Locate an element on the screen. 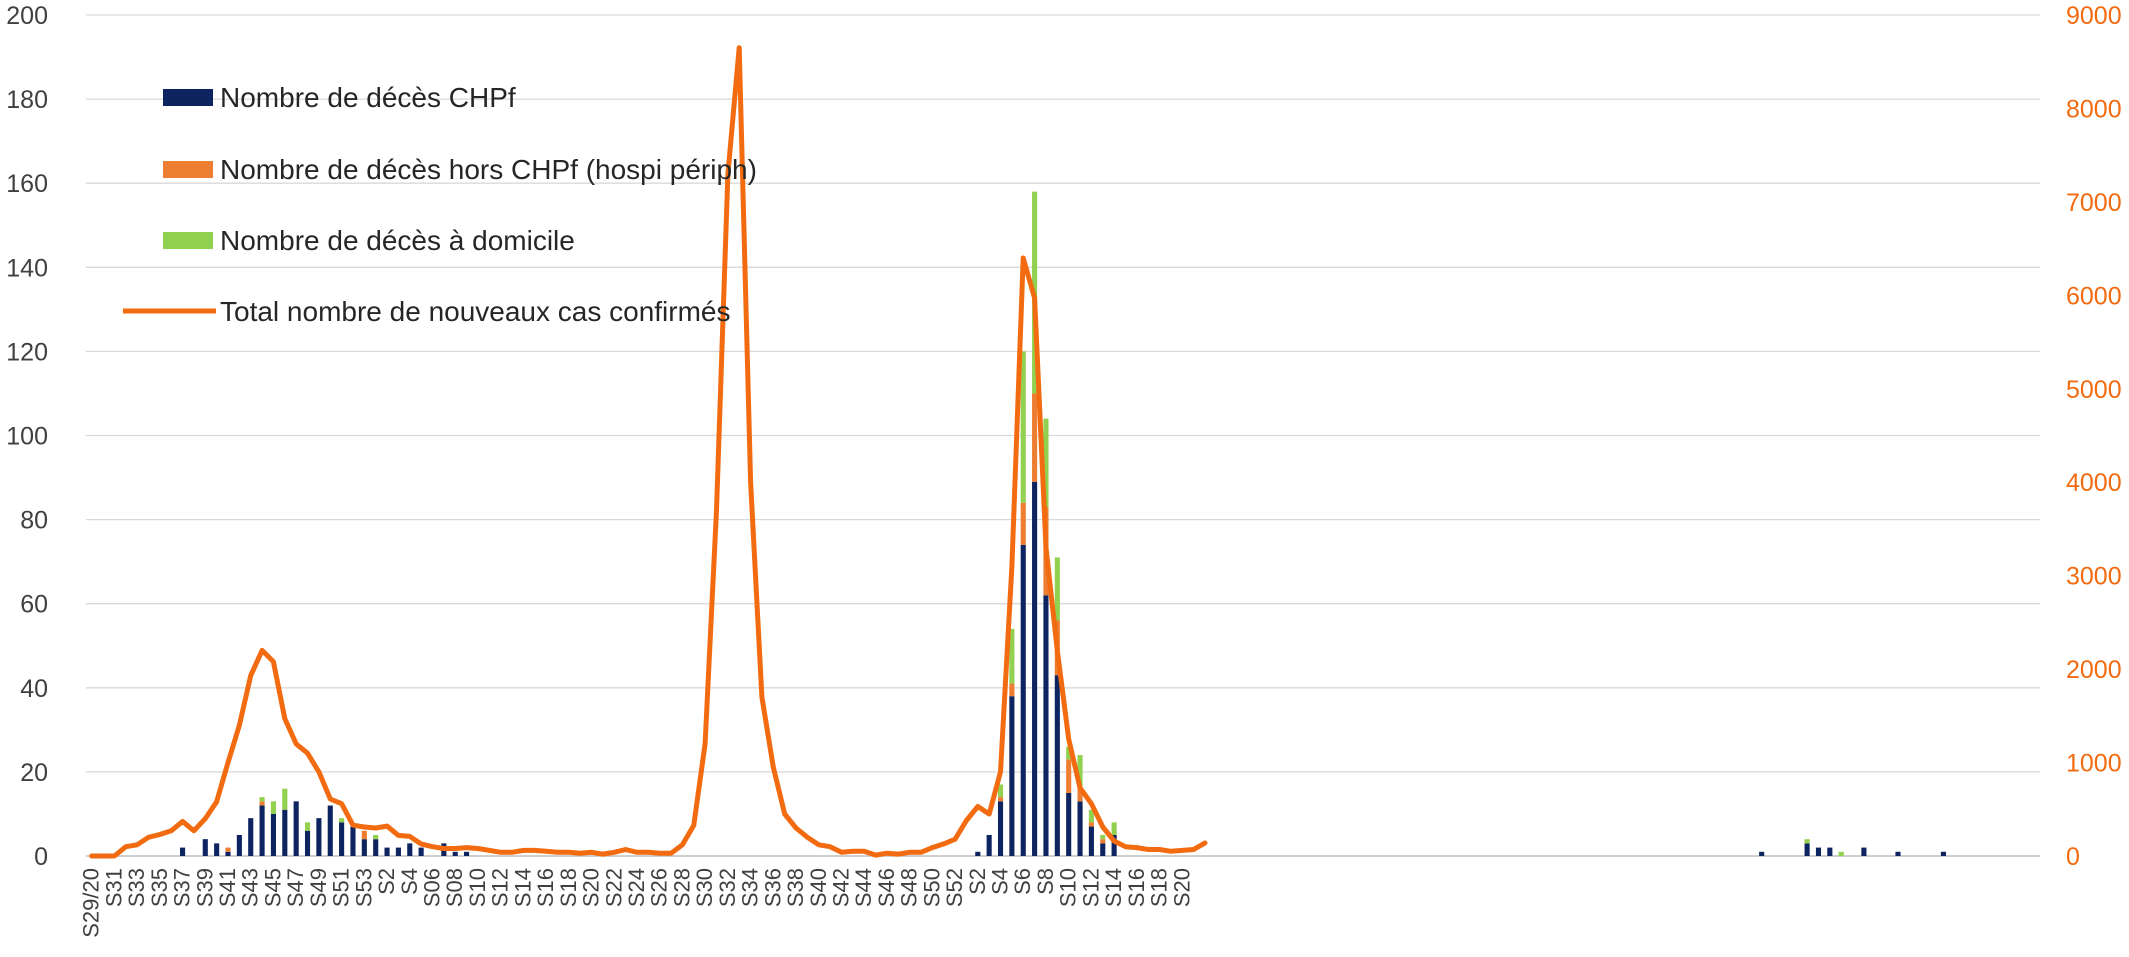 This screenshot has width=2129, height=957. y-tick-label: 200 is located at coordinates (27, 16).